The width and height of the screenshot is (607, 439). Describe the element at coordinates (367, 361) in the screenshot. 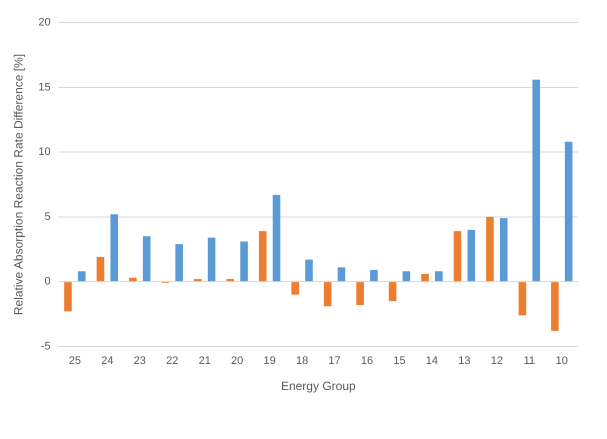

I see `x-tick-label: 16` at that location.